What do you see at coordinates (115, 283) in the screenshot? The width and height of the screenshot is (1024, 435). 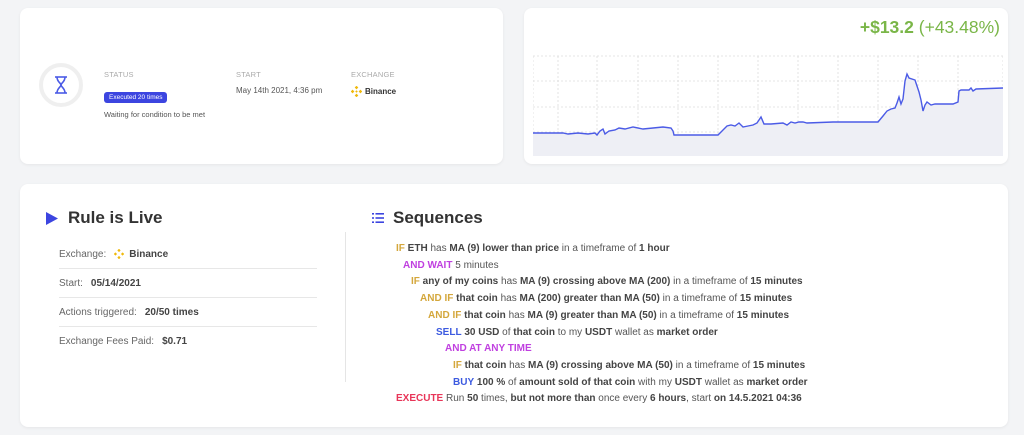 I see `info-value: 05/14/2021` at bounding box center [115, 283].